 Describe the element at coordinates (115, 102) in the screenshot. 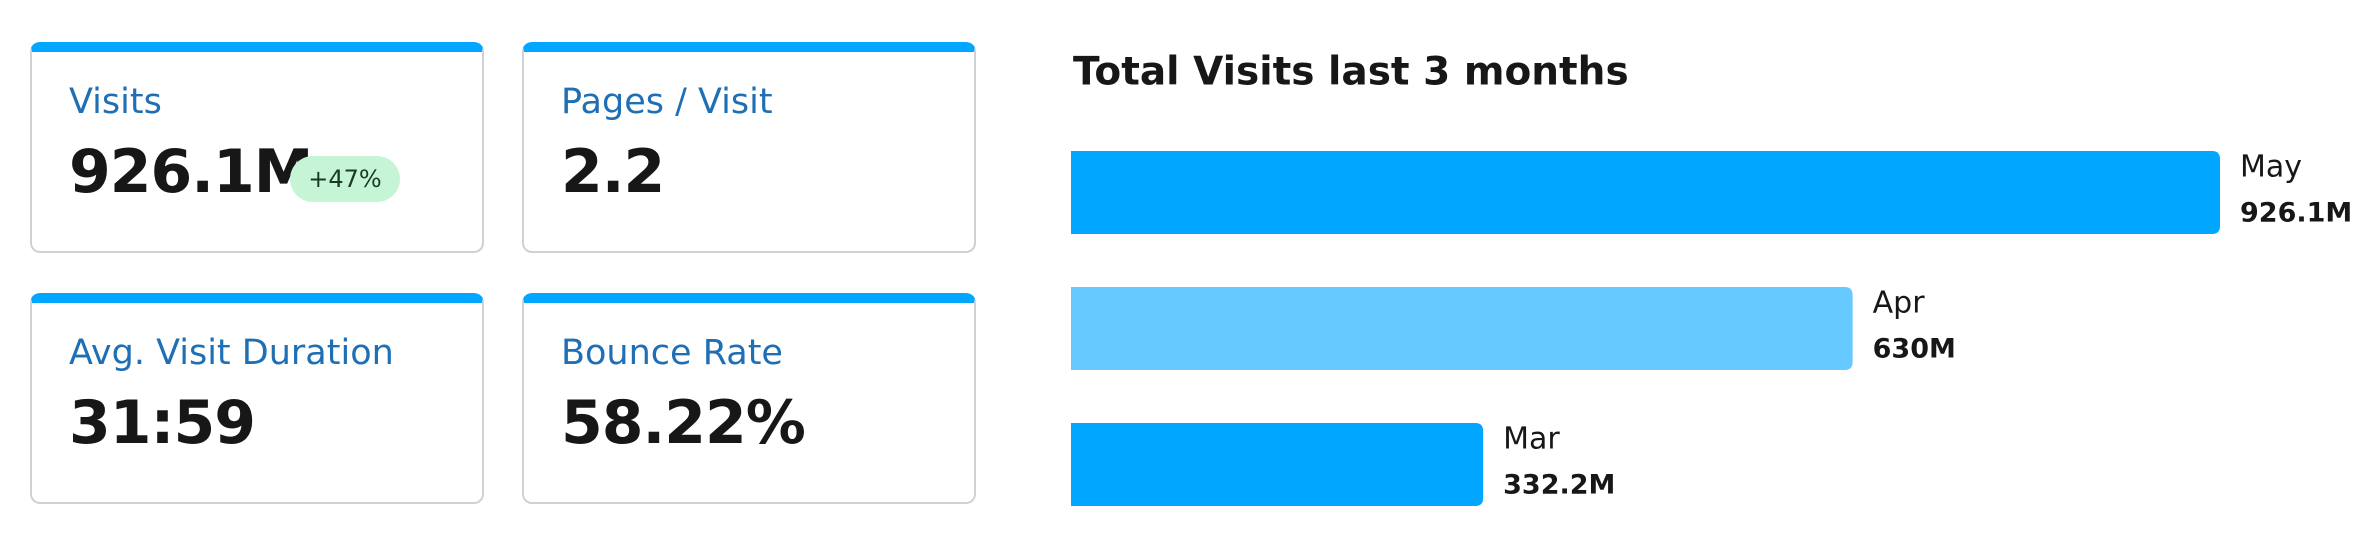

I see `kpi-label: Visits` at that location.